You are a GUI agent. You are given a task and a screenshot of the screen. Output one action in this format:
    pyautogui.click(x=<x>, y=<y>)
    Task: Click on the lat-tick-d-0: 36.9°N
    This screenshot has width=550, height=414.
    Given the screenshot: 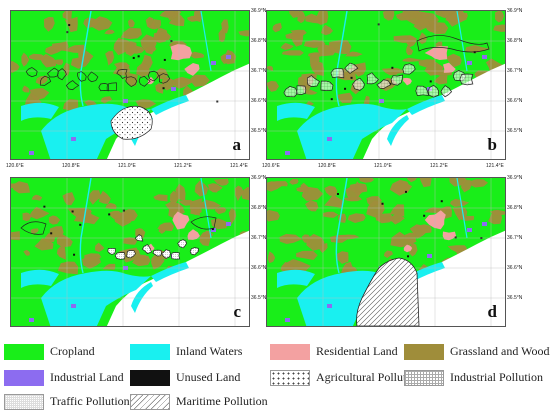 What is the action you would take?
    pyautogui.click(x=515, y=178)
    